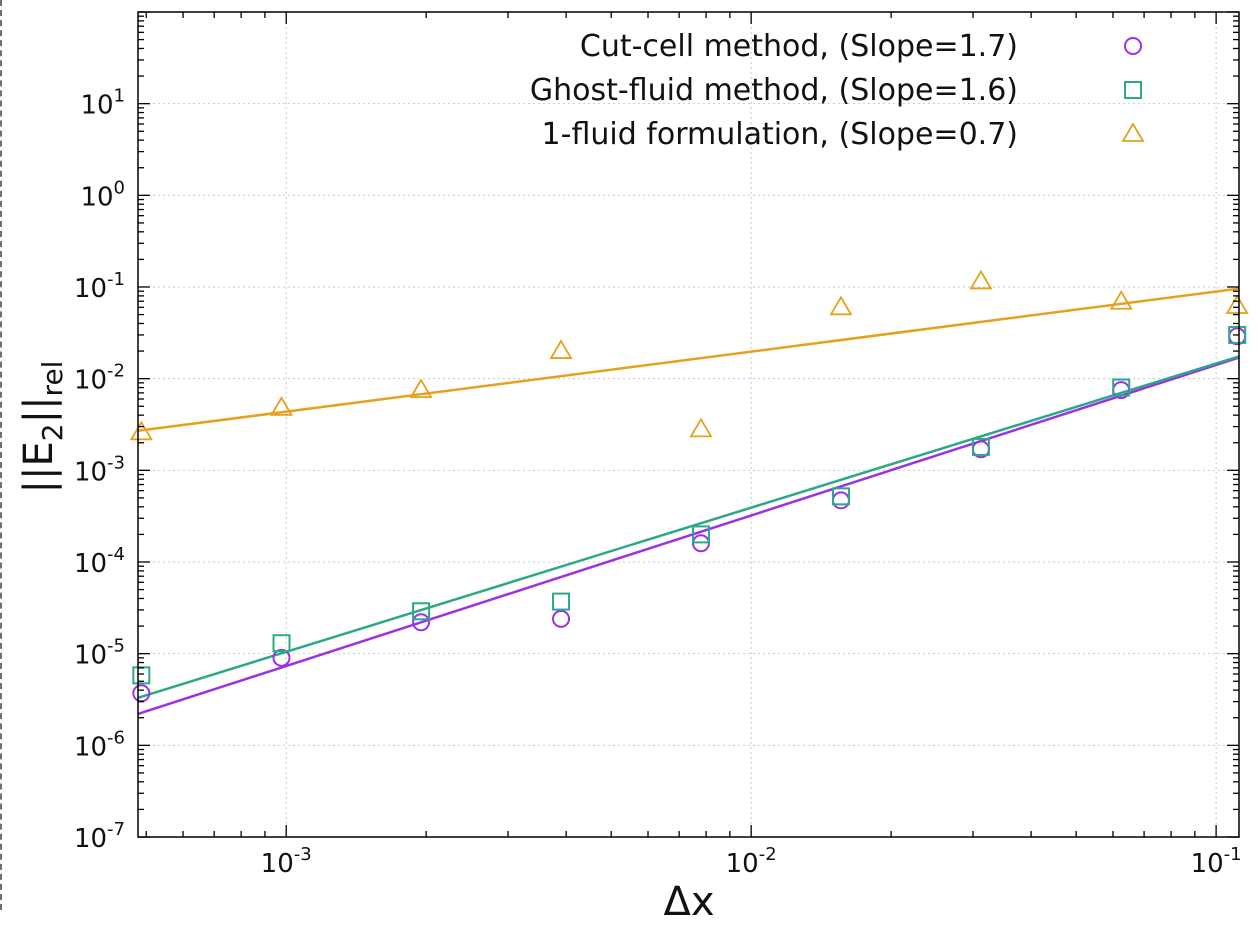  I want to click on x-tick-label: 10⁻³, so click(286, 861).